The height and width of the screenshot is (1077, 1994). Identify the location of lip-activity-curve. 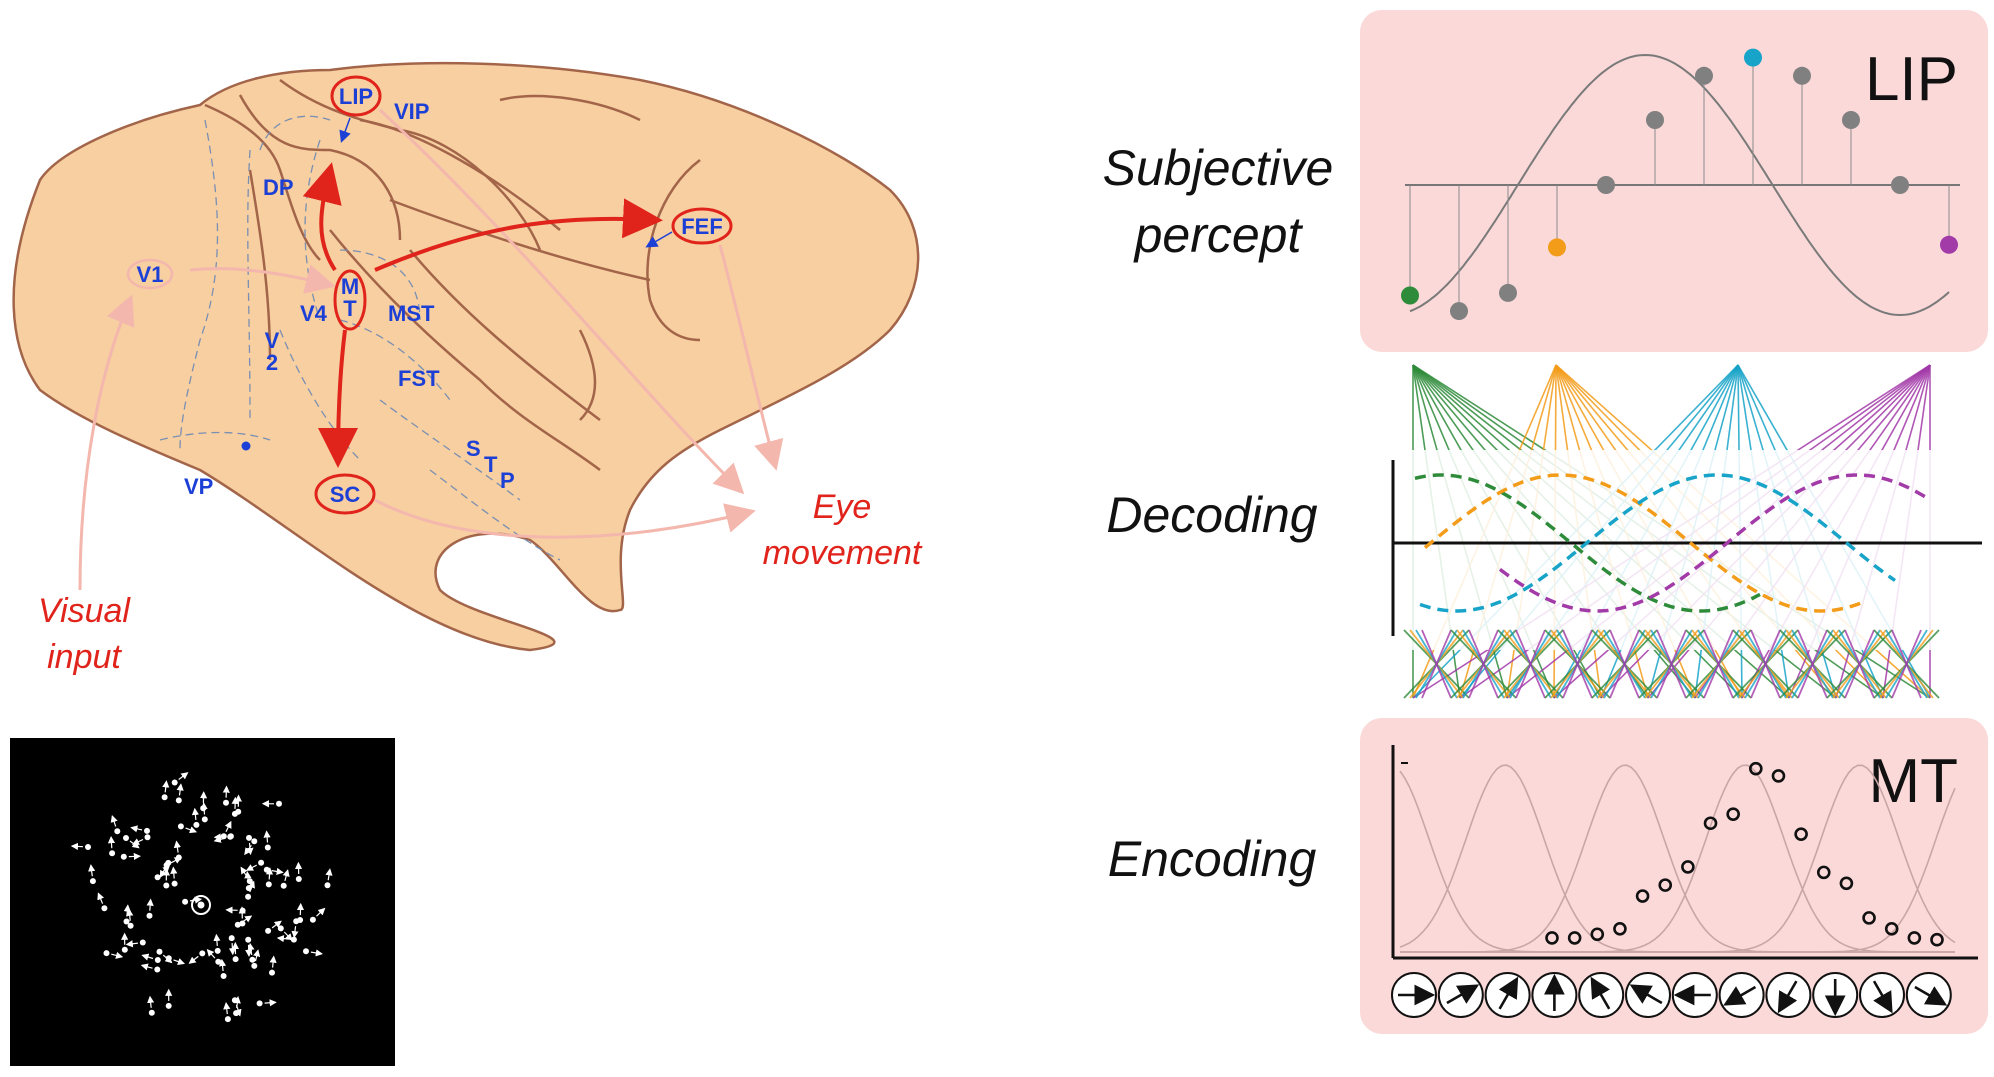
(1679, 185).